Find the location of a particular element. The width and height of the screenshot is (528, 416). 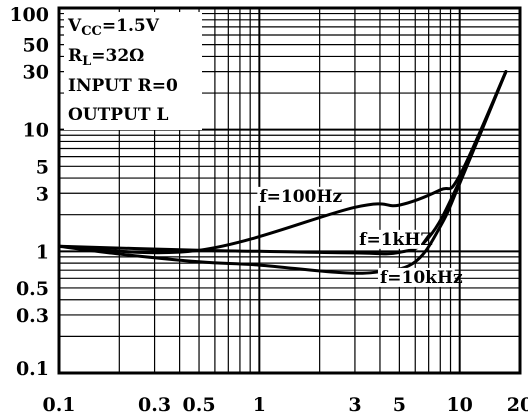

y-tick-label: 5 is located at coordinates (42, 167).